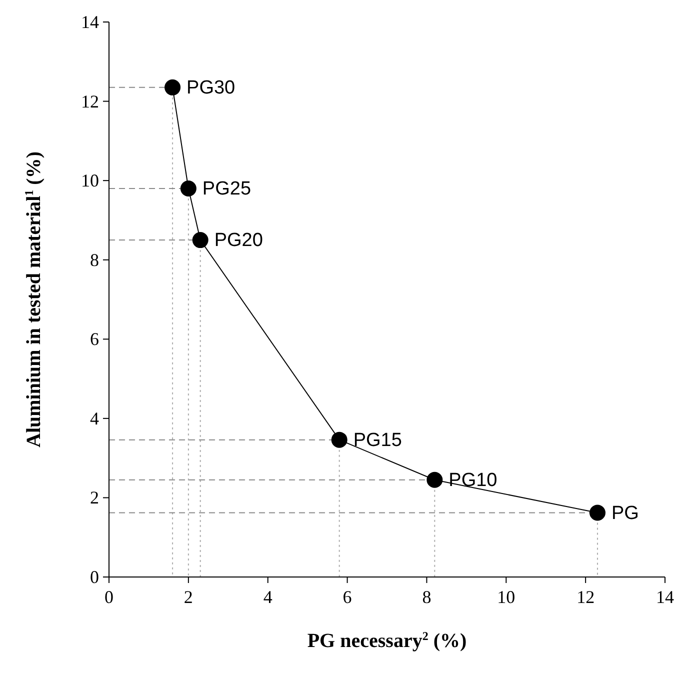 The height and width of the screenshot is (675, 678). Describe the element at coordinates (267, 597) in the screenshot. I see `x-tick-label: 4` at that location.